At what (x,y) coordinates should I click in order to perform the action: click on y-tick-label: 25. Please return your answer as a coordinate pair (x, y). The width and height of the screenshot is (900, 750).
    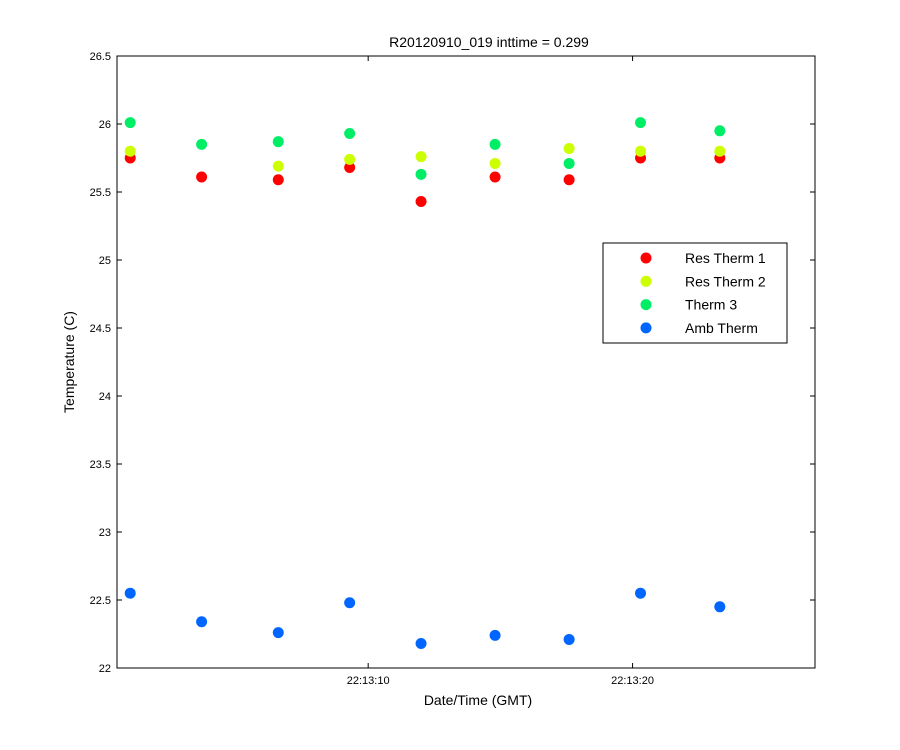
    Looking at the image, I should click on (105, 261).